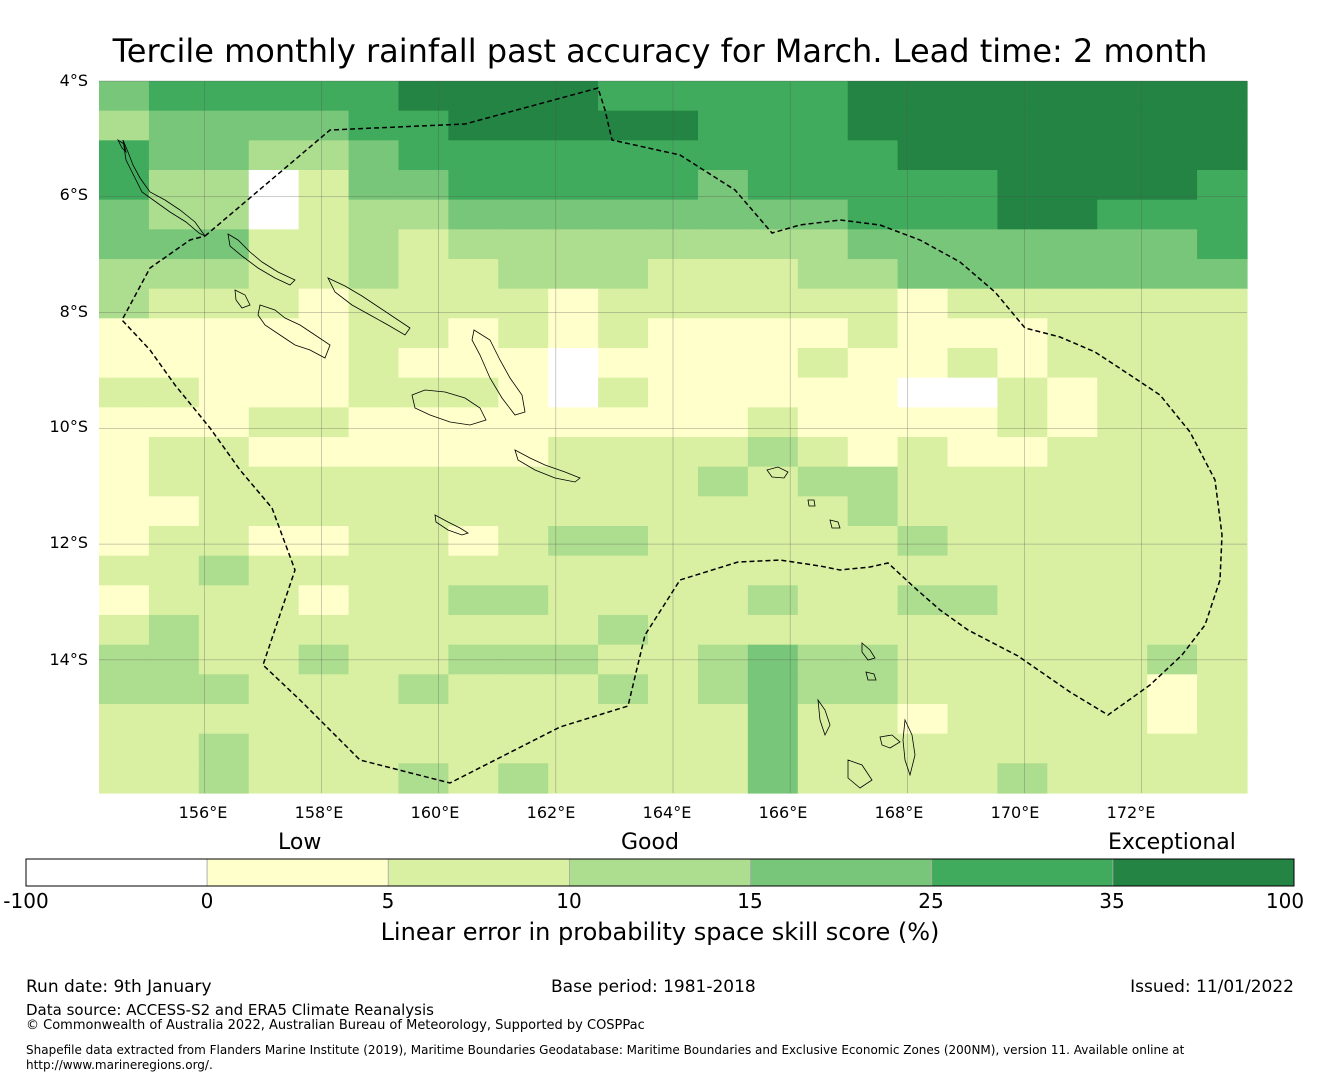 This screenshot has width=1320, height=1080. Describe the element at coordinates (121, 146) in the screenshot. I see `island-buka` at that location.